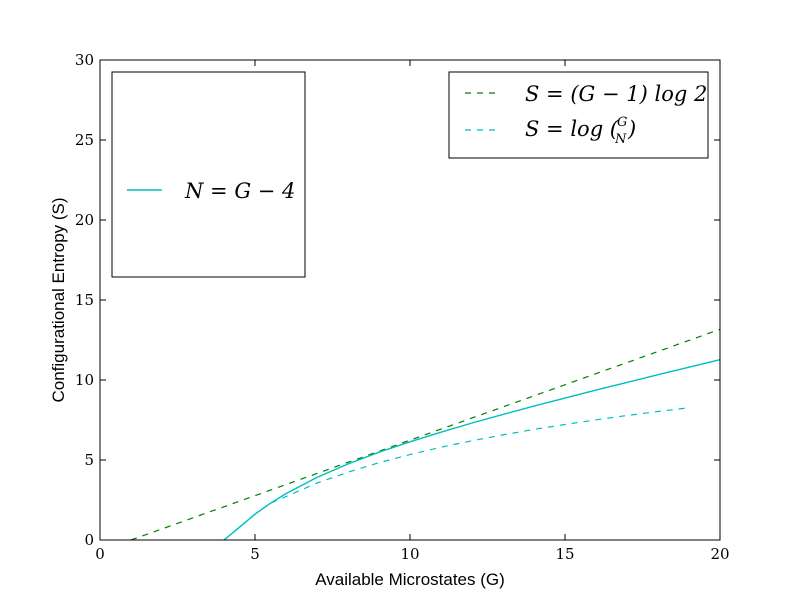  Describe the element at coordinates (631, 129) in the screenshot. I see `legend-binom-close: )` at that location.